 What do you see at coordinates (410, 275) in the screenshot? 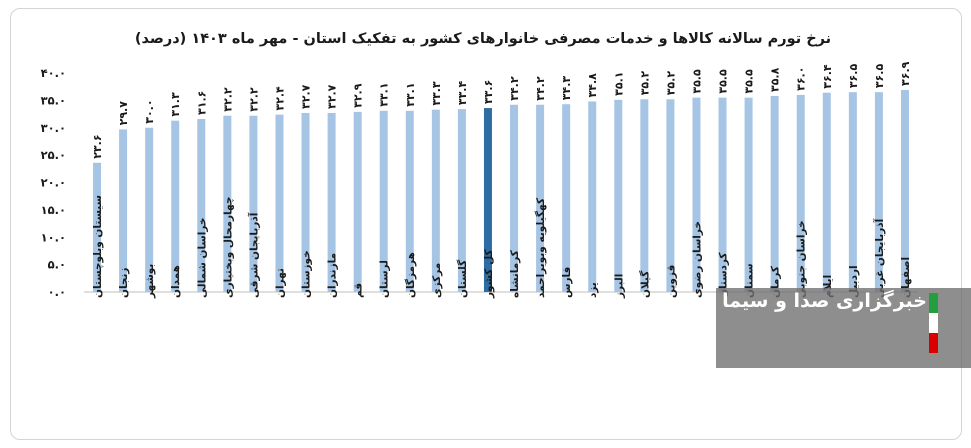
I see `x-tick-label: هرمزگان` at bounding box center [410, 275].